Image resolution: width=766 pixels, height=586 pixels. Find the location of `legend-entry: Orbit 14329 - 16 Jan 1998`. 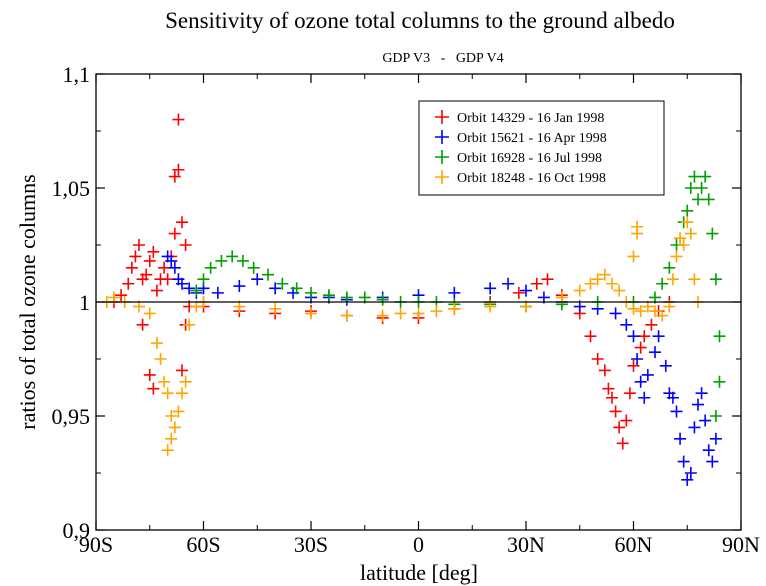

legend-entry: Orbit 14329 - 16 Jan 1998 is located at coordinates (530, 118).